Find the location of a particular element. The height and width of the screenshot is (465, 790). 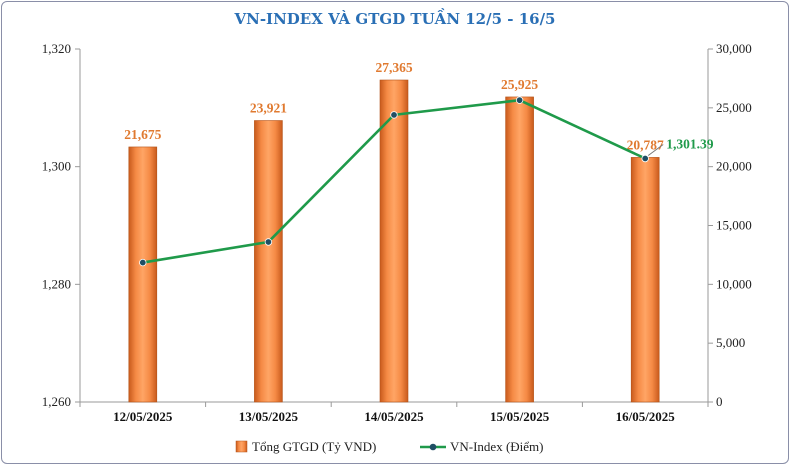

x-tick-label: 15/05/2025 is located at coordinates (520, 416).